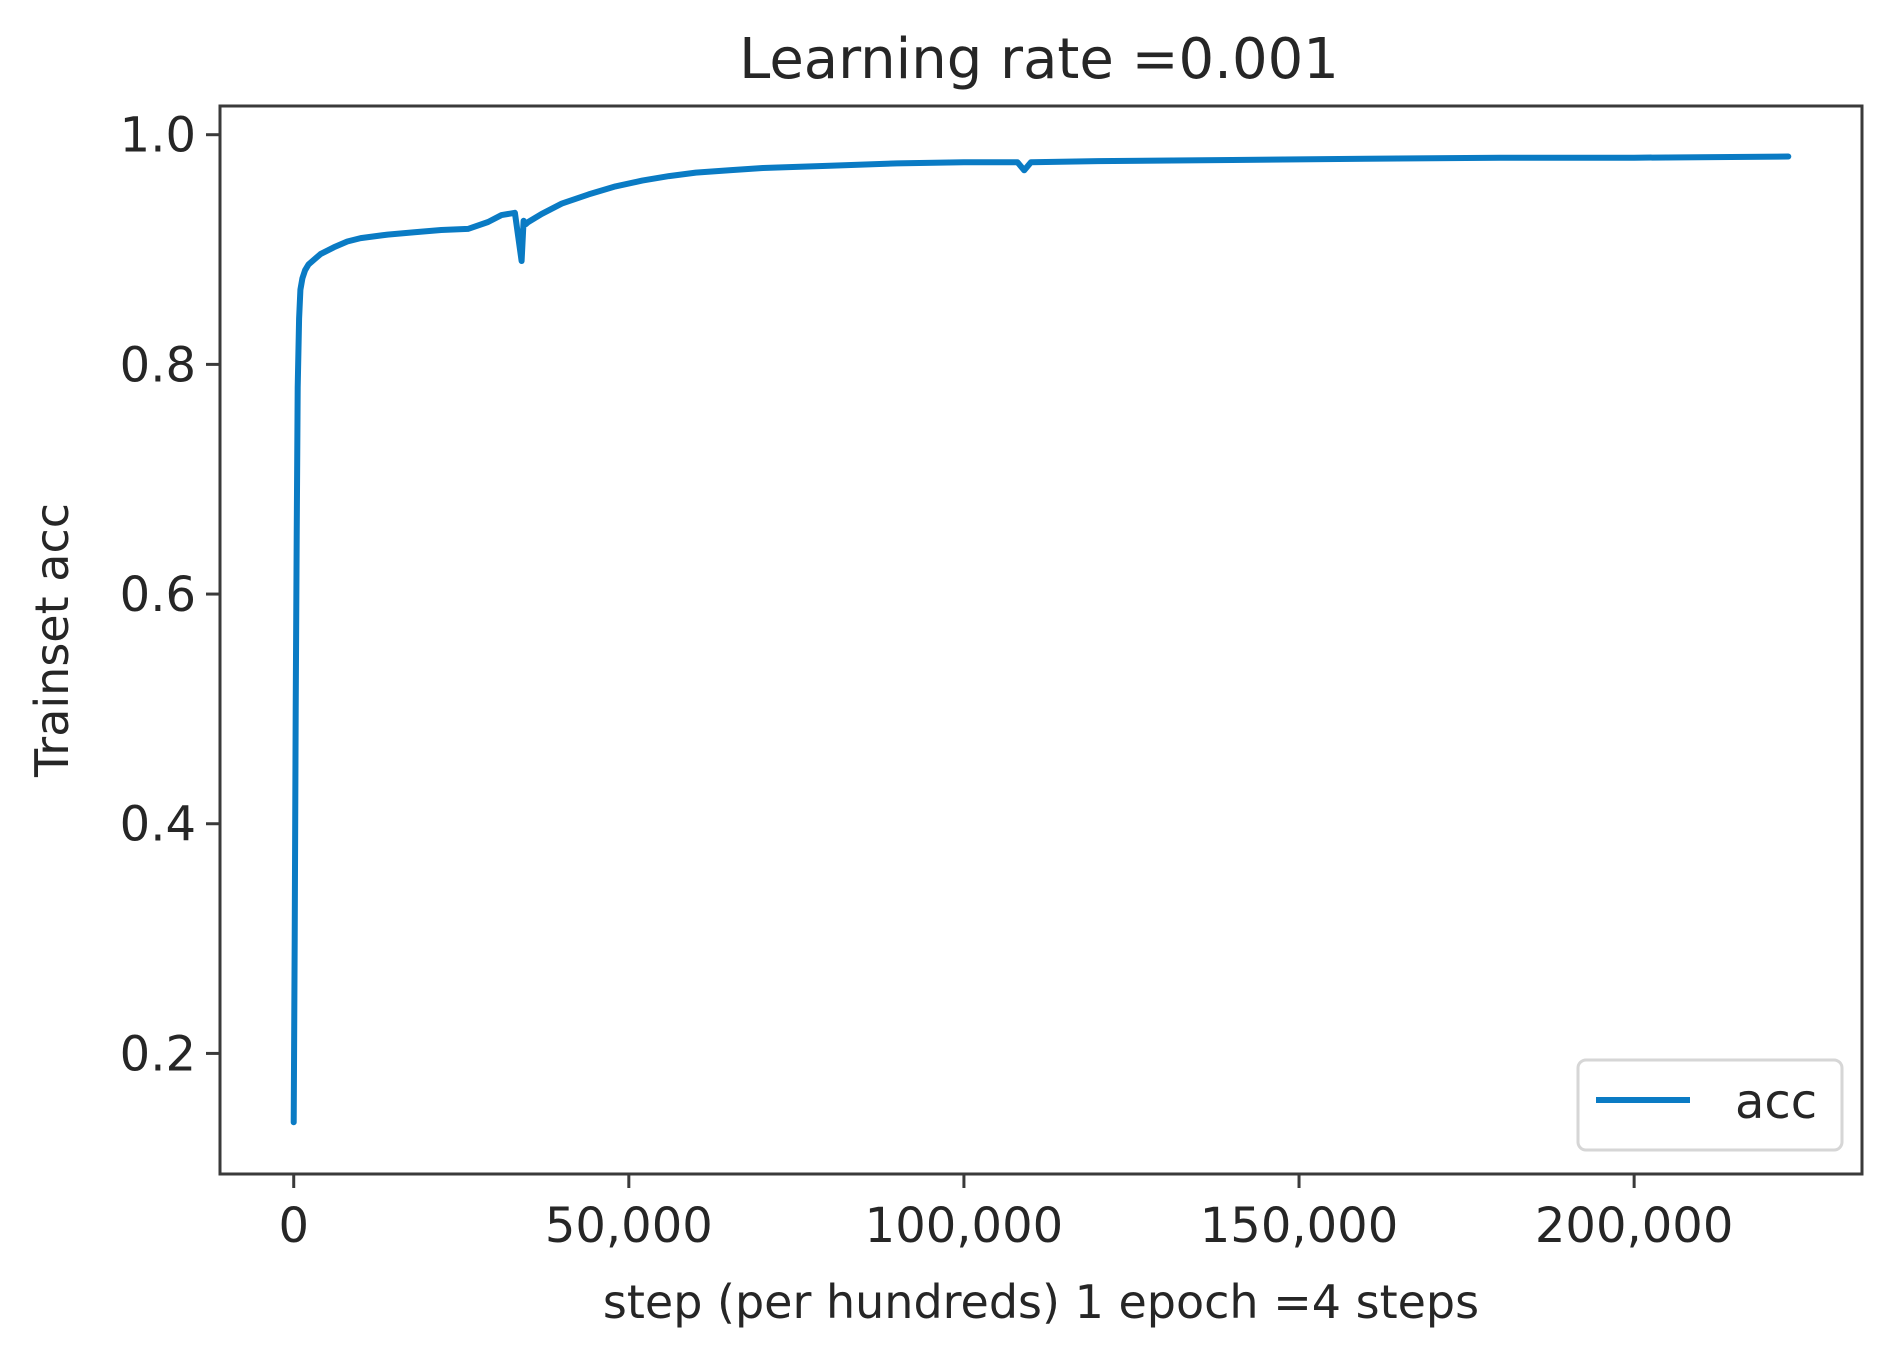 This screenshot has height=1351, width=1894. What do you see at coordinates (1776, 1102) in the screenshot?
I see `legend-label-acc: acc` at bounding box center [1776, 1102].